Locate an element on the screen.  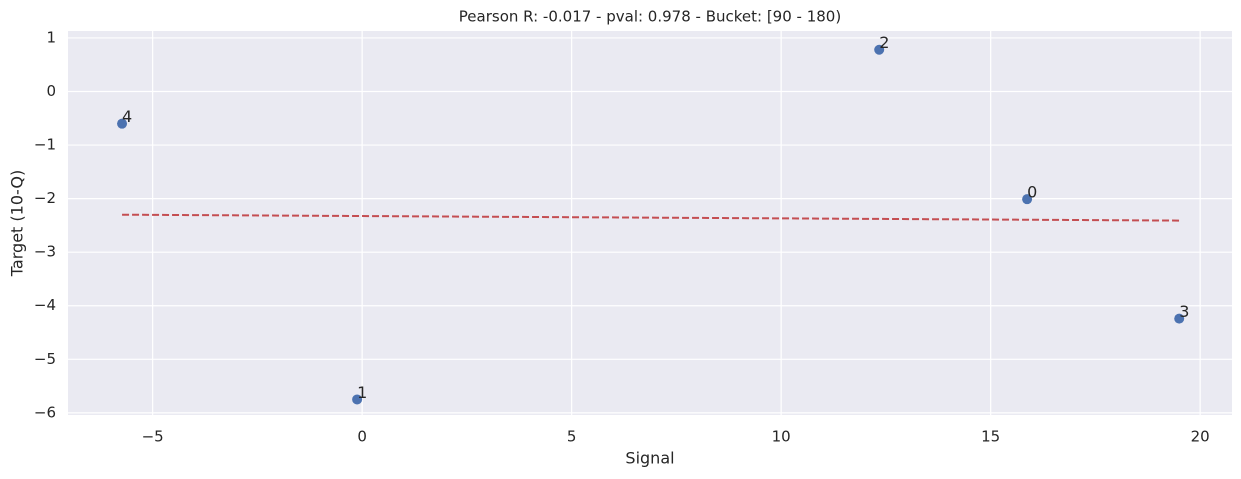
x-tick-label: −5 is located at coordinates (153, 437).